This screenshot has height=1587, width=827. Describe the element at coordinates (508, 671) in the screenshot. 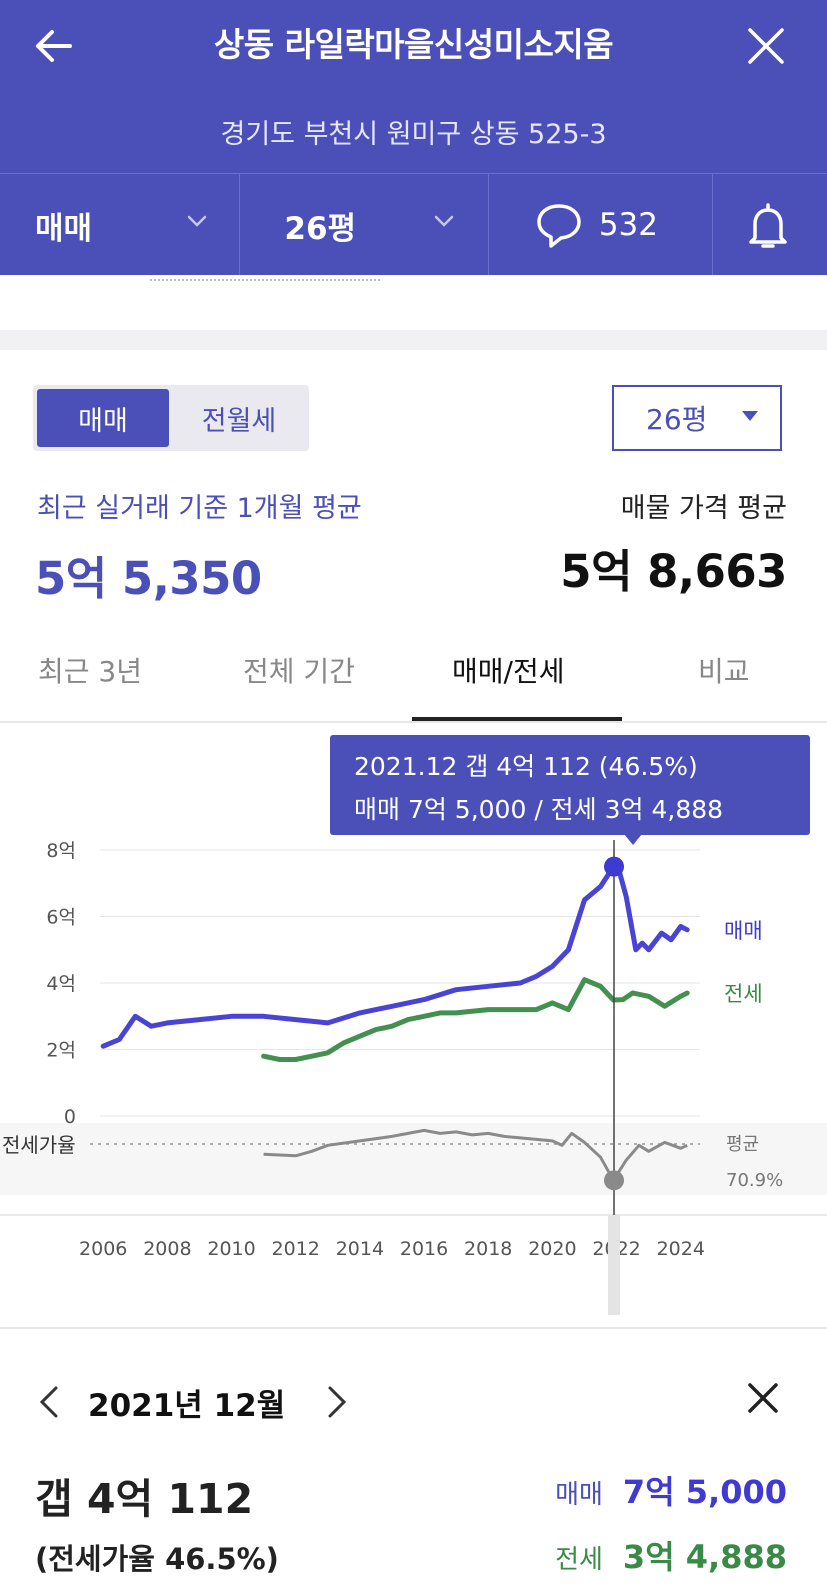

I see `tab-sale-jeonse: 매매/전세` at that location.